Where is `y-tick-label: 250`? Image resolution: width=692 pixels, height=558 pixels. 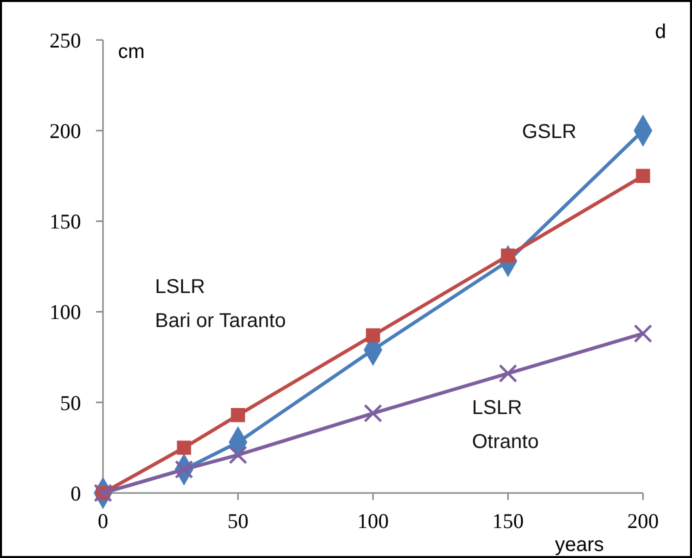 y-tick-label: 250 is located at coordinates (65, 40).